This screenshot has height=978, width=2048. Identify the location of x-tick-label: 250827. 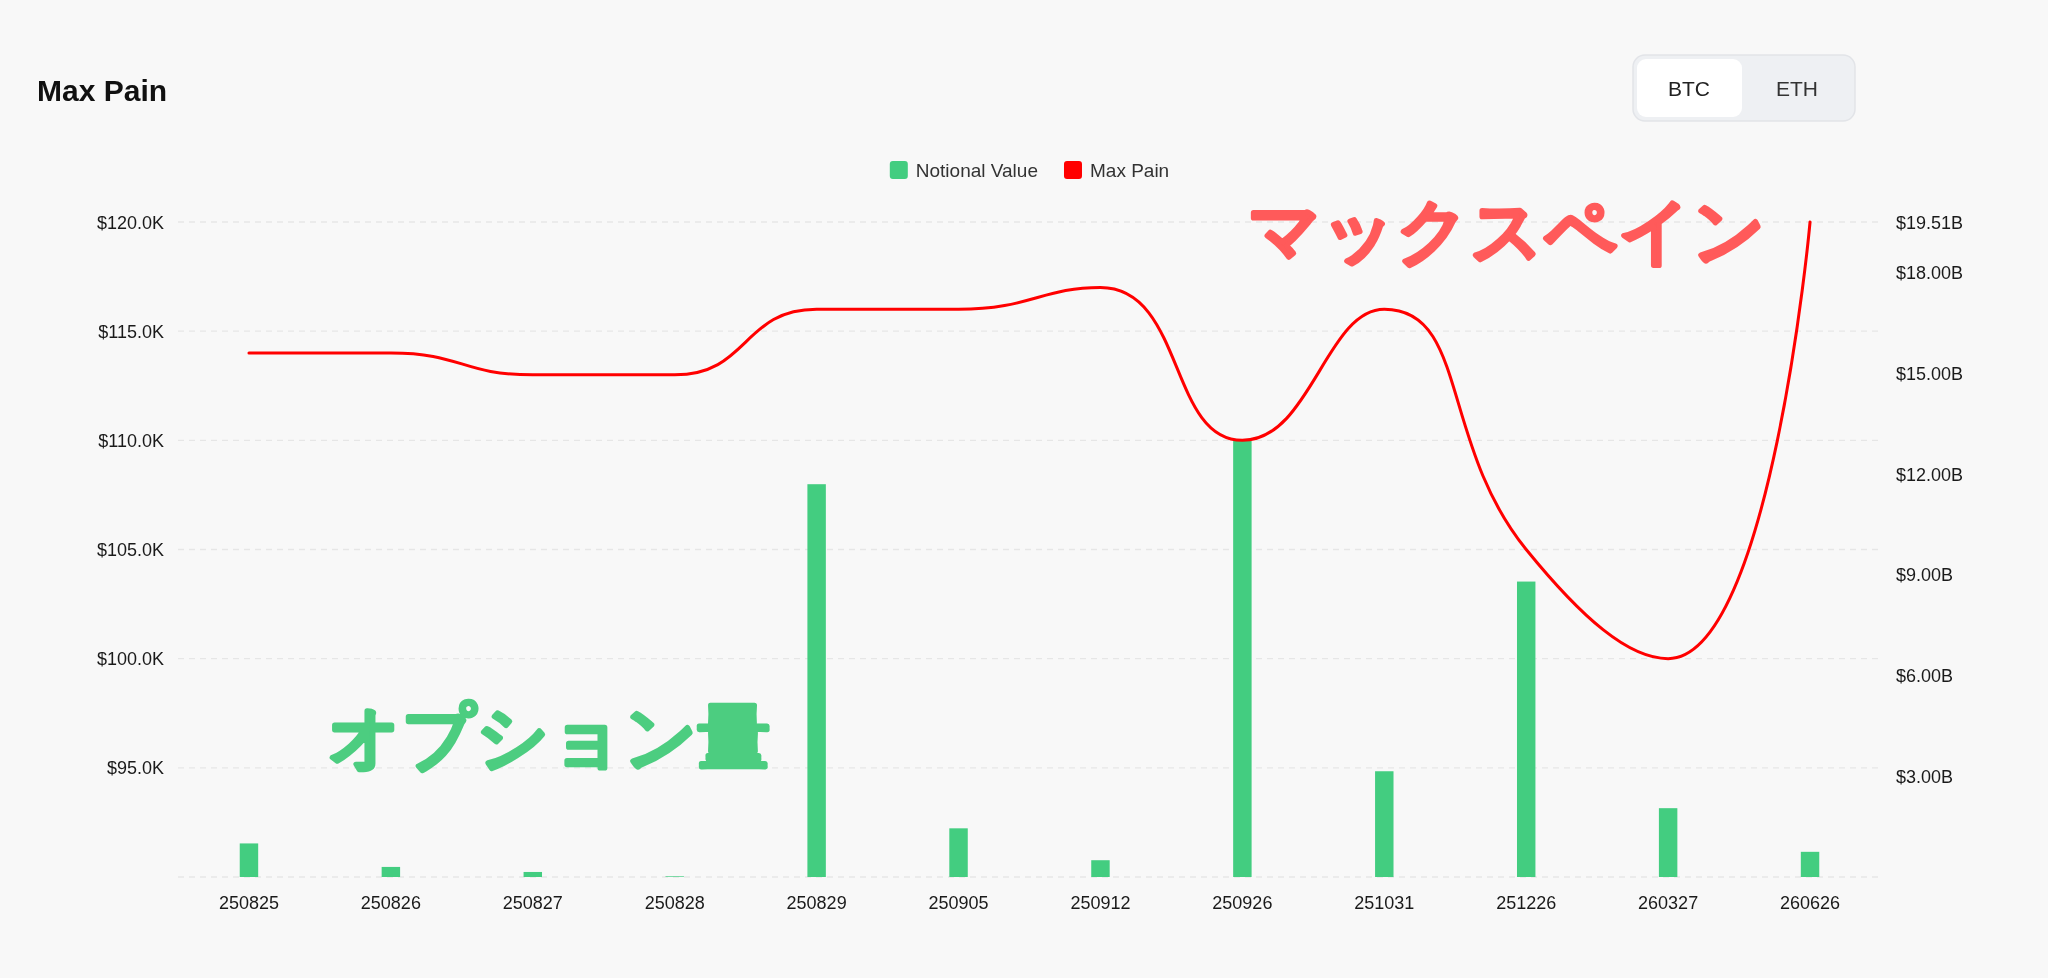
(532, 903).